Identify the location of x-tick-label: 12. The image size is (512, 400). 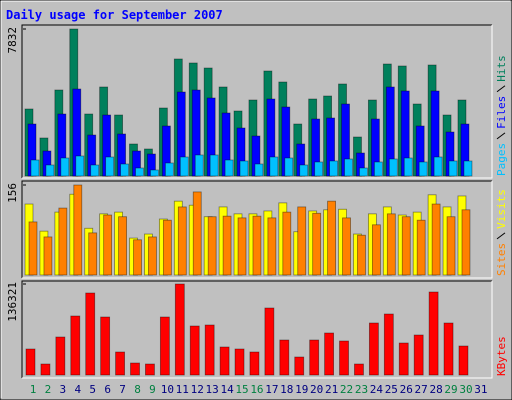
(197, 389).